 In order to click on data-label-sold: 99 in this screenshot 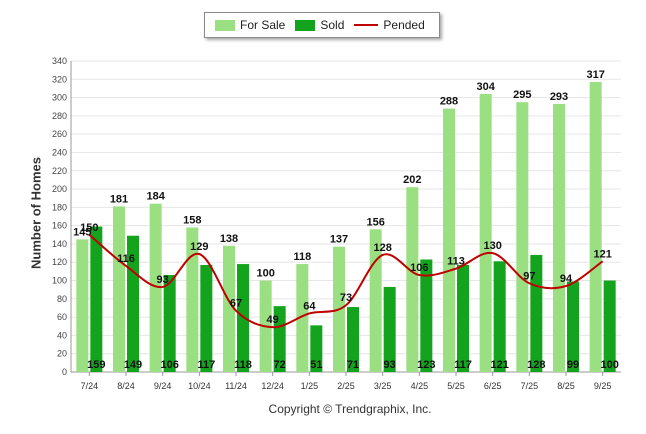, I will do `click(573, 365)`.